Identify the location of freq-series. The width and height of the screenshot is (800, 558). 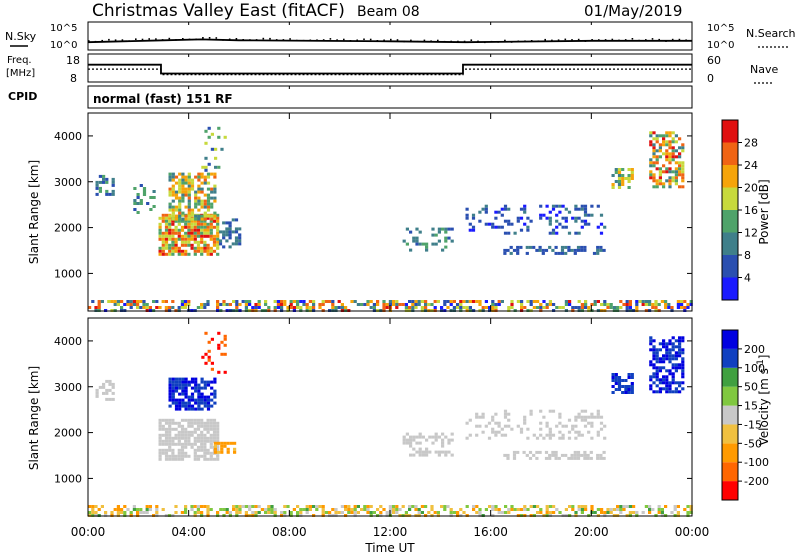
(390, 69).